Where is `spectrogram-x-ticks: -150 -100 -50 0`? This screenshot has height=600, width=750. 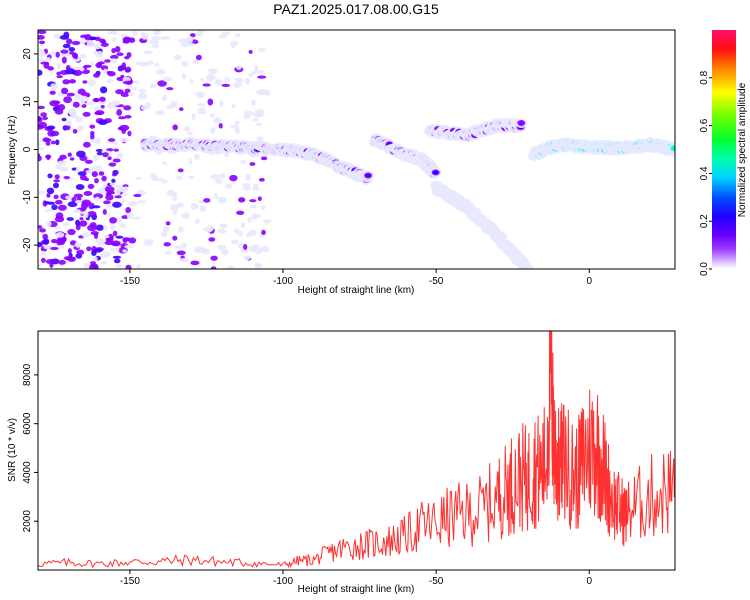
spectrogram-x-ticks: -150 -100 -50 0 is located at coordinates (356, 278).